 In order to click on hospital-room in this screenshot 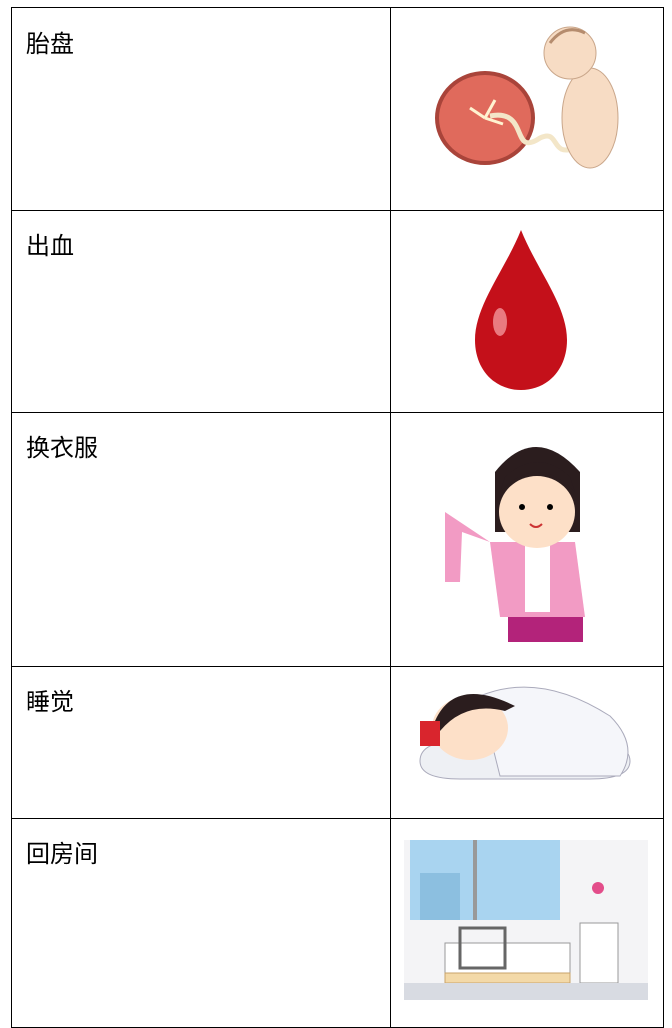, I will do `click(526, 920)`.